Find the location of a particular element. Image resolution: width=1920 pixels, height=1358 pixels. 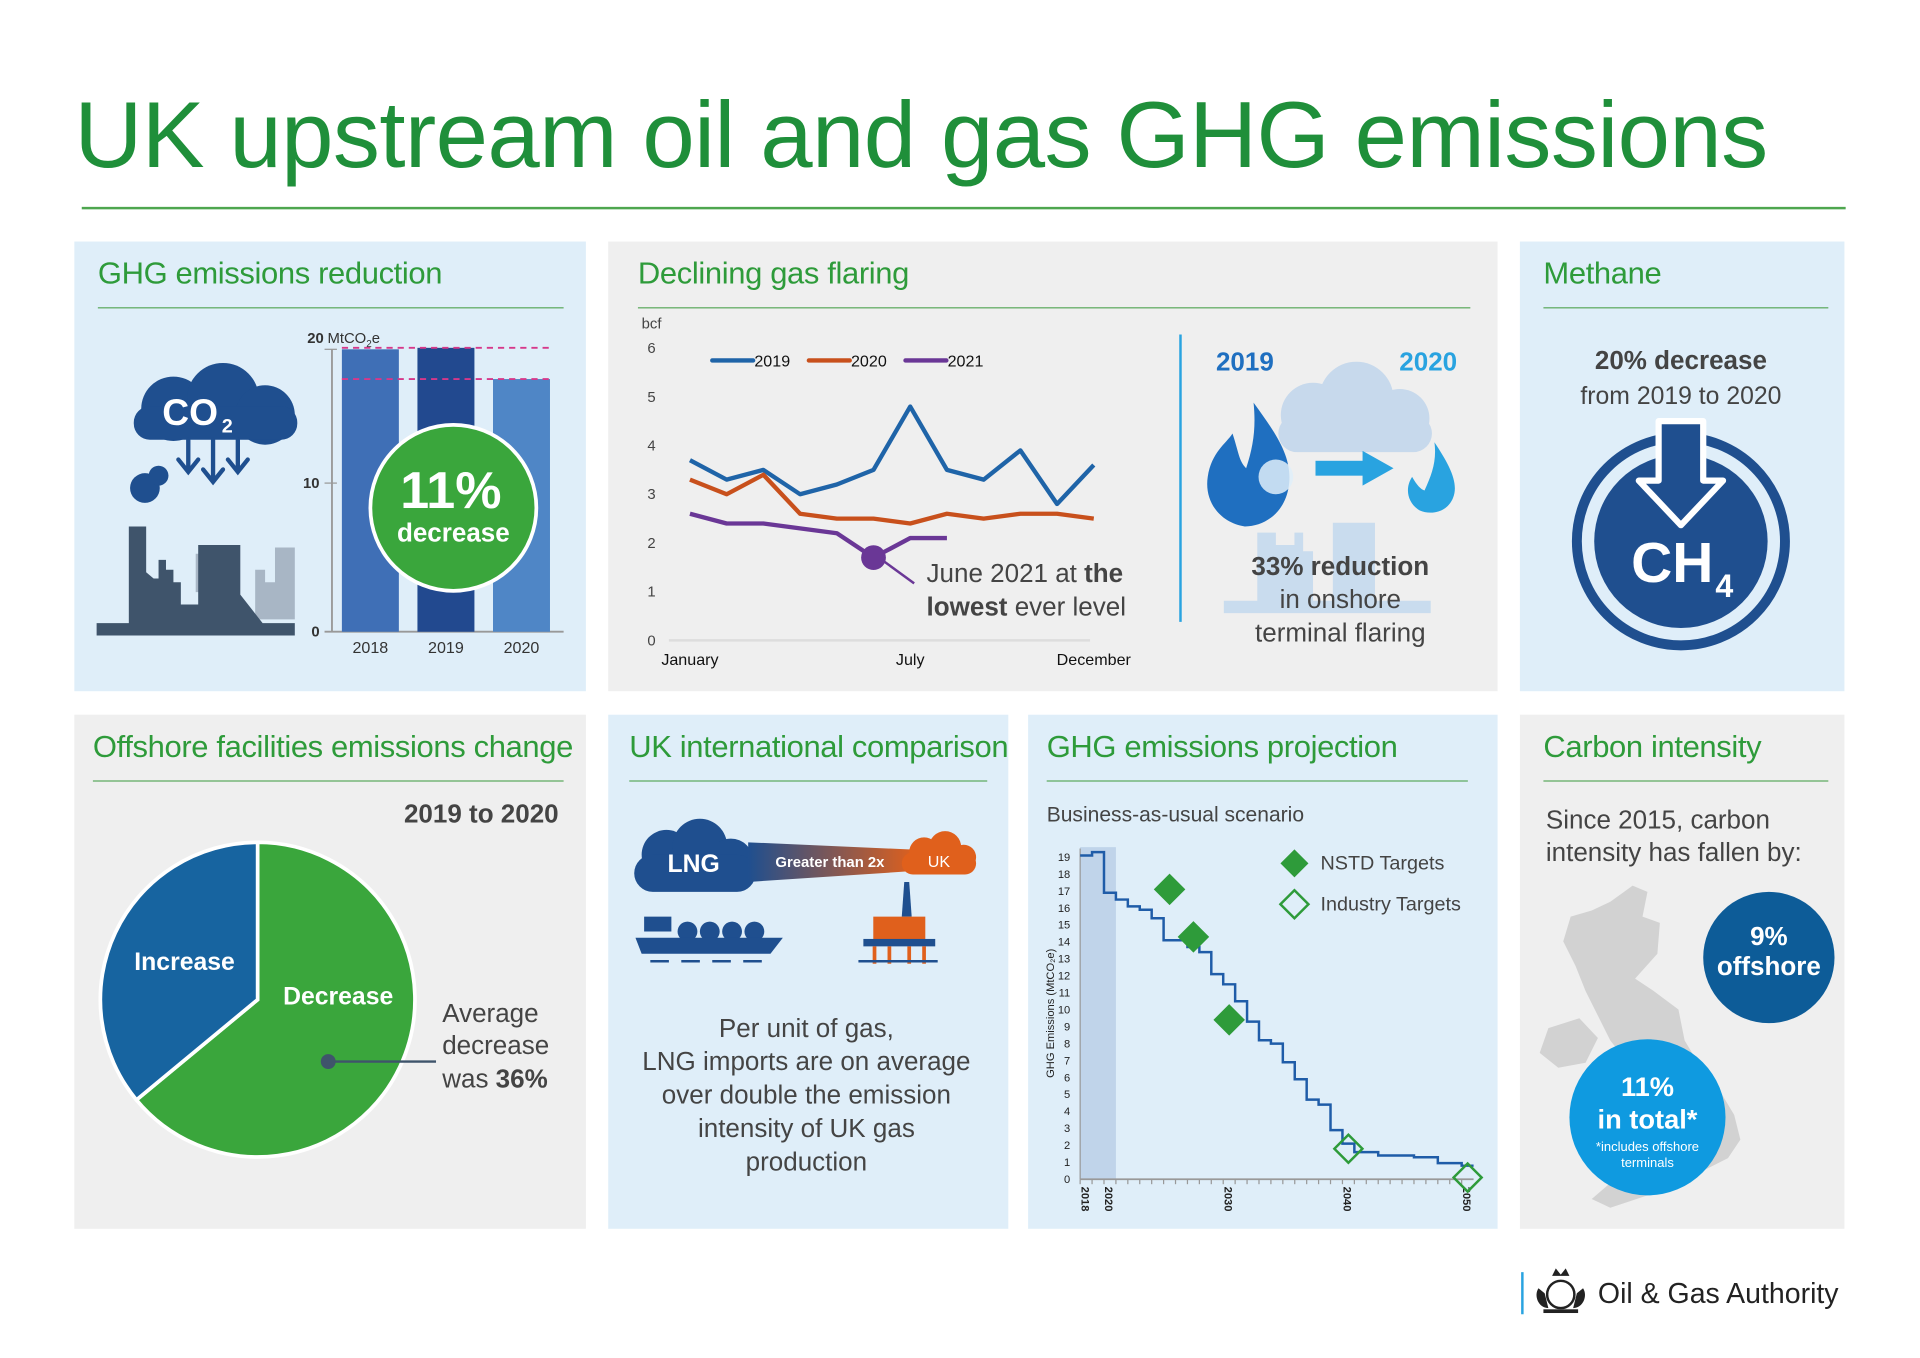

terminal-silhouette-icon is located at coordinates (1327, 568).